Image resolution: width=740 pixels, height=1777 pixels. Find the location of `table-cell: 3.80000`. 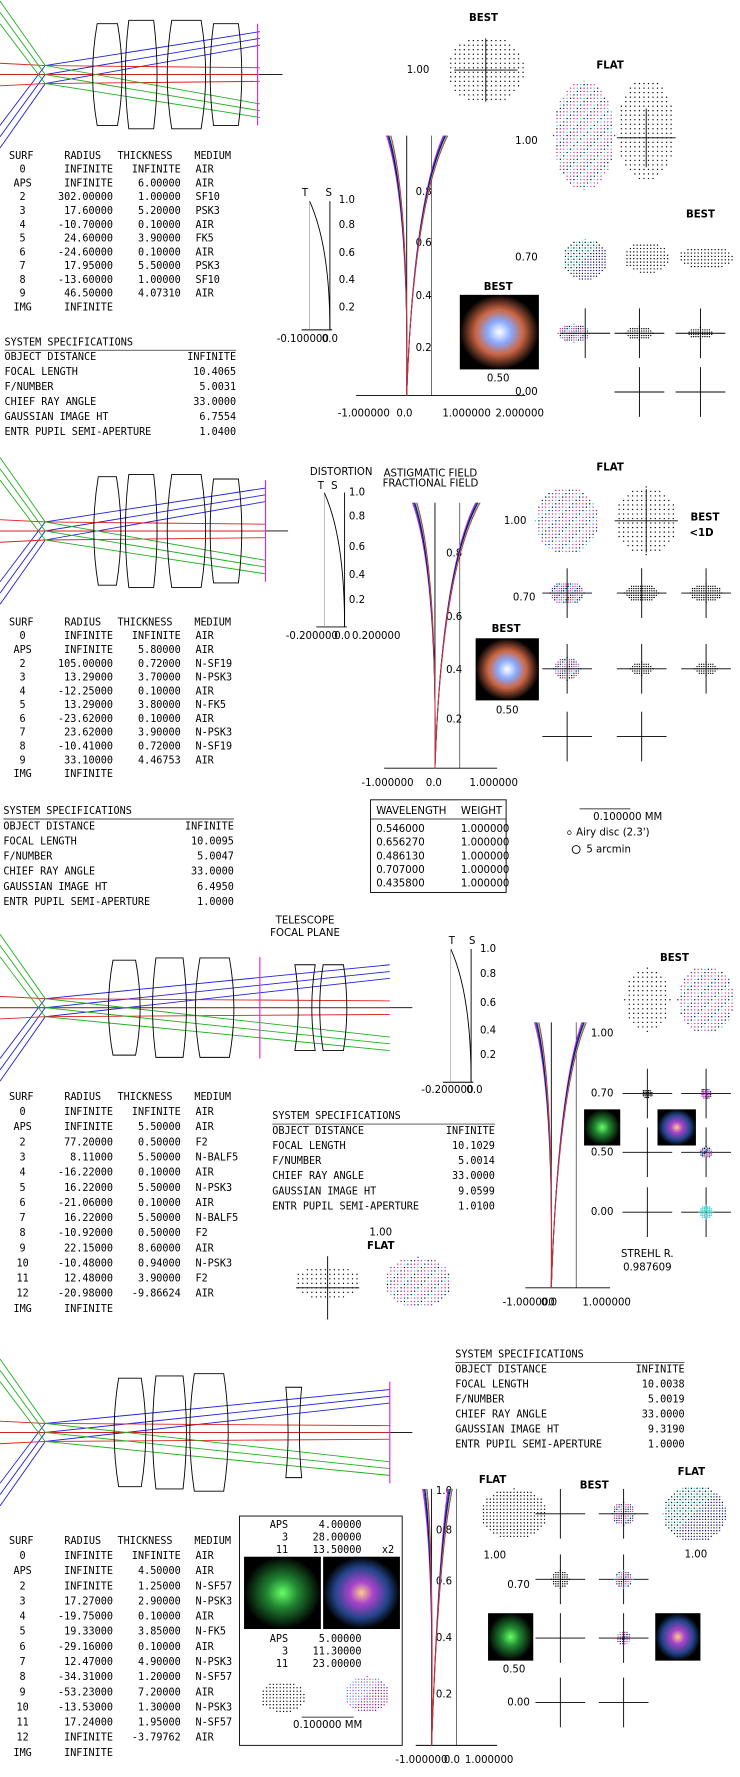

table-cell: 3.80000 is located at coordinates (159, 705).